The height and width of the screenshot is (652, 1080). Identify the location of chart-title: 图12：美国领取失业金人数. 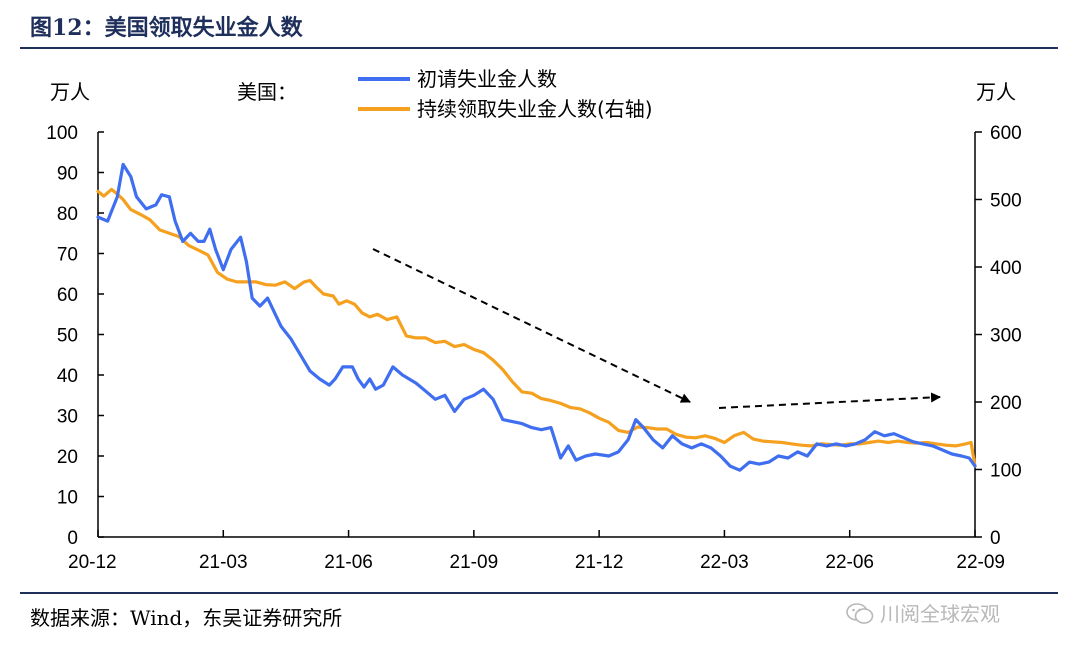
(166, 28).